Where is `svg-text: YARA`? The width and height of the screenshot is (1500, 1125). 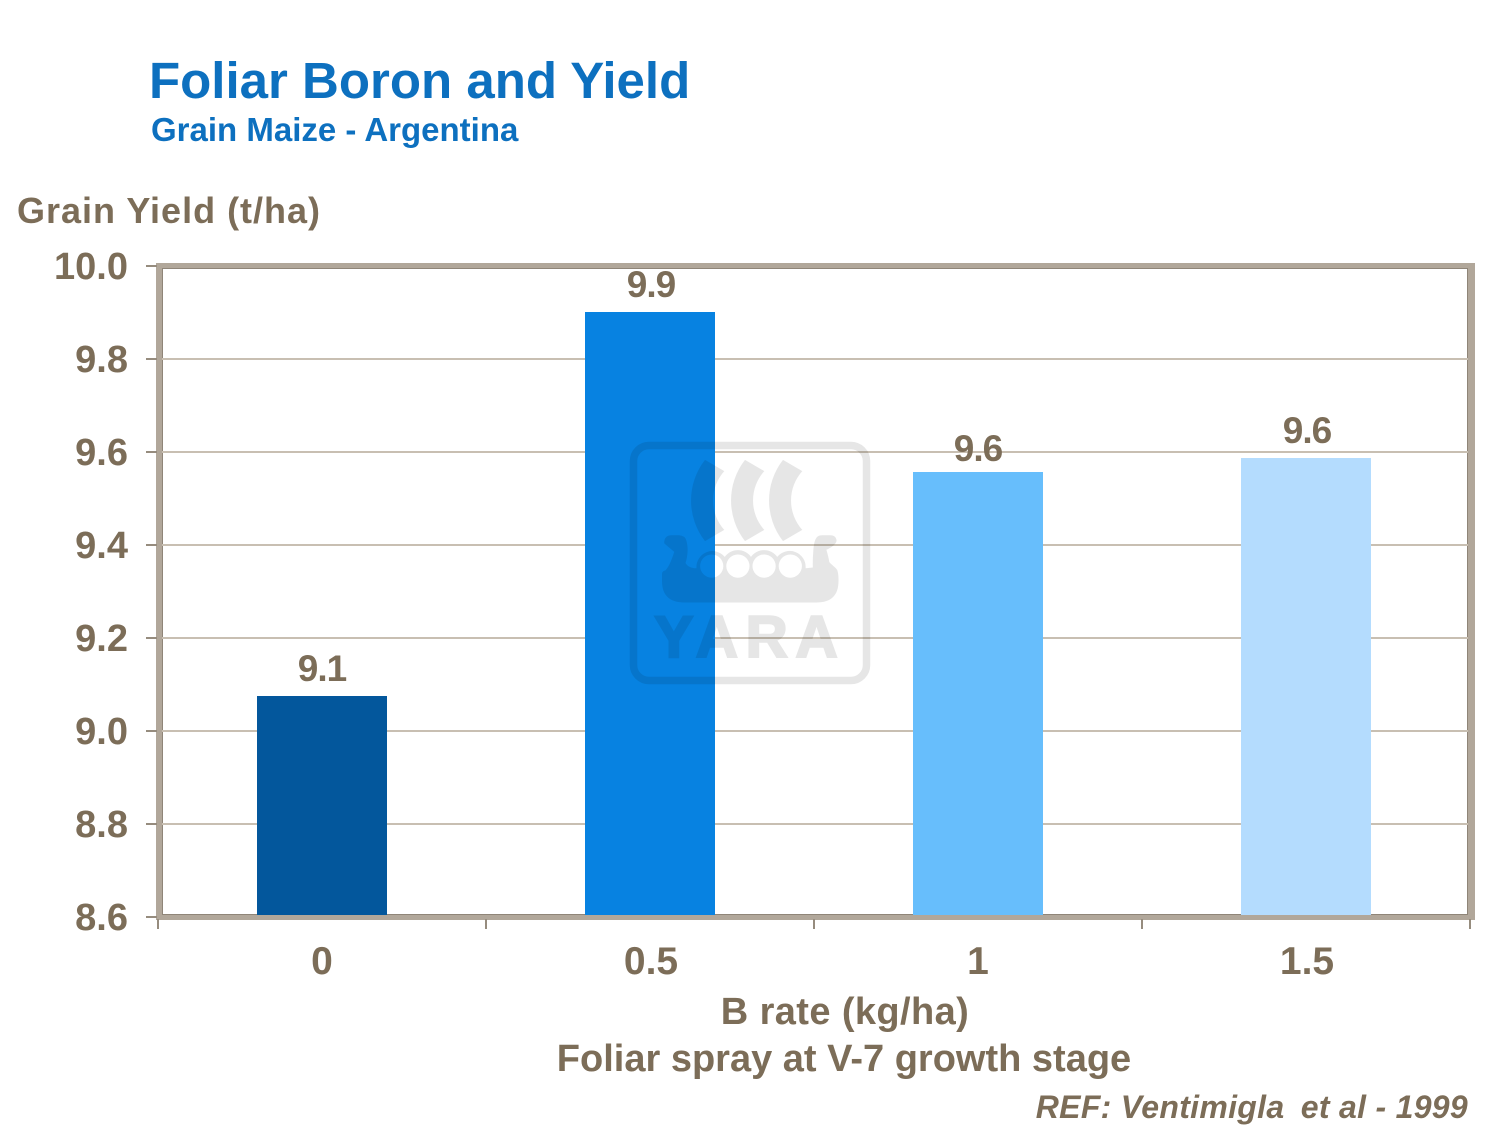
svg-text: YARA is located at coordinates (749, 637).